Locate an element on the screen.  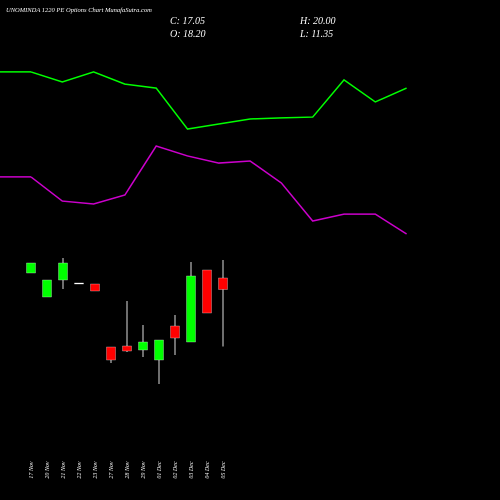
x-tick-label: 01 Dec is located at coordinates (160, 469).